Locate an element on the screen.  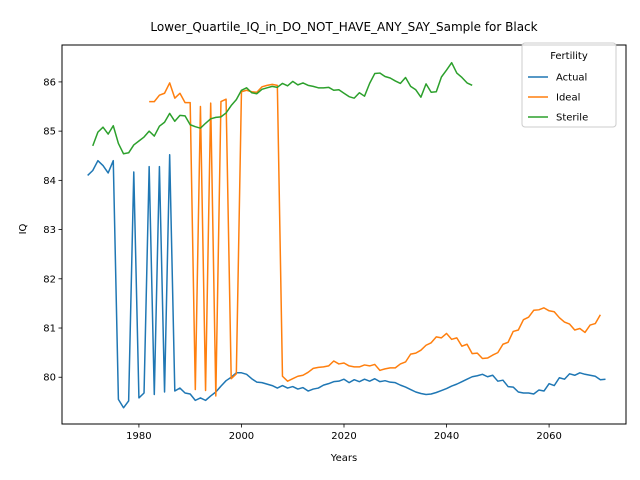
x-tick-label: 2040 is located at coordinates (446, 436).